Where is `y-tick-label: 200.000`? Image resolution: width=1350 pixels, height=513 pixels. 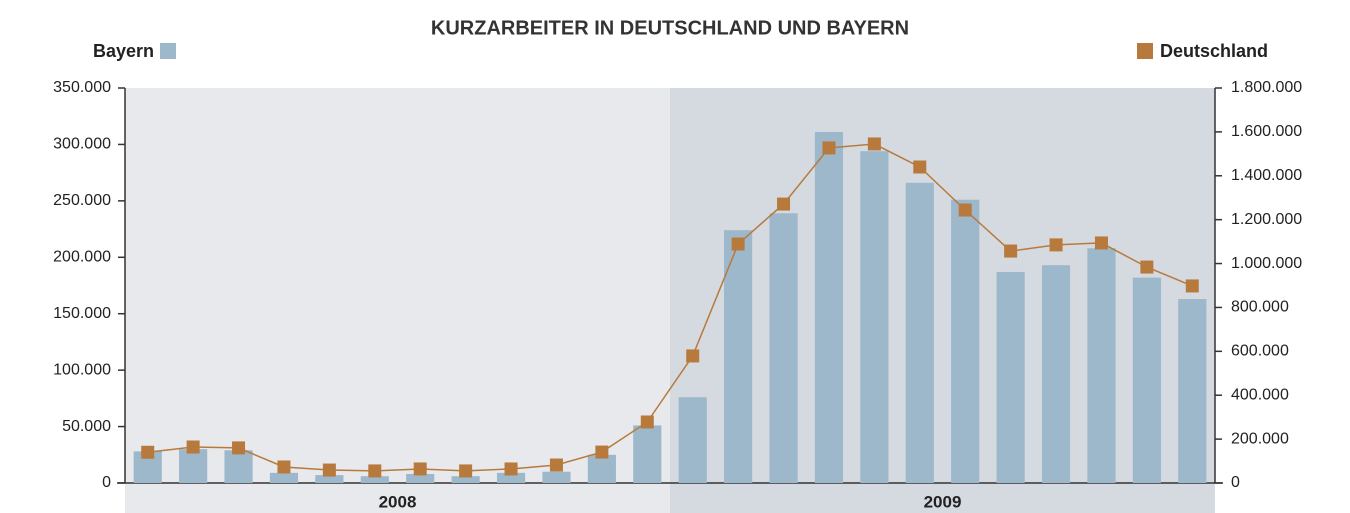
y-tick-label: 200.000 is located at coordinates (82, 257).